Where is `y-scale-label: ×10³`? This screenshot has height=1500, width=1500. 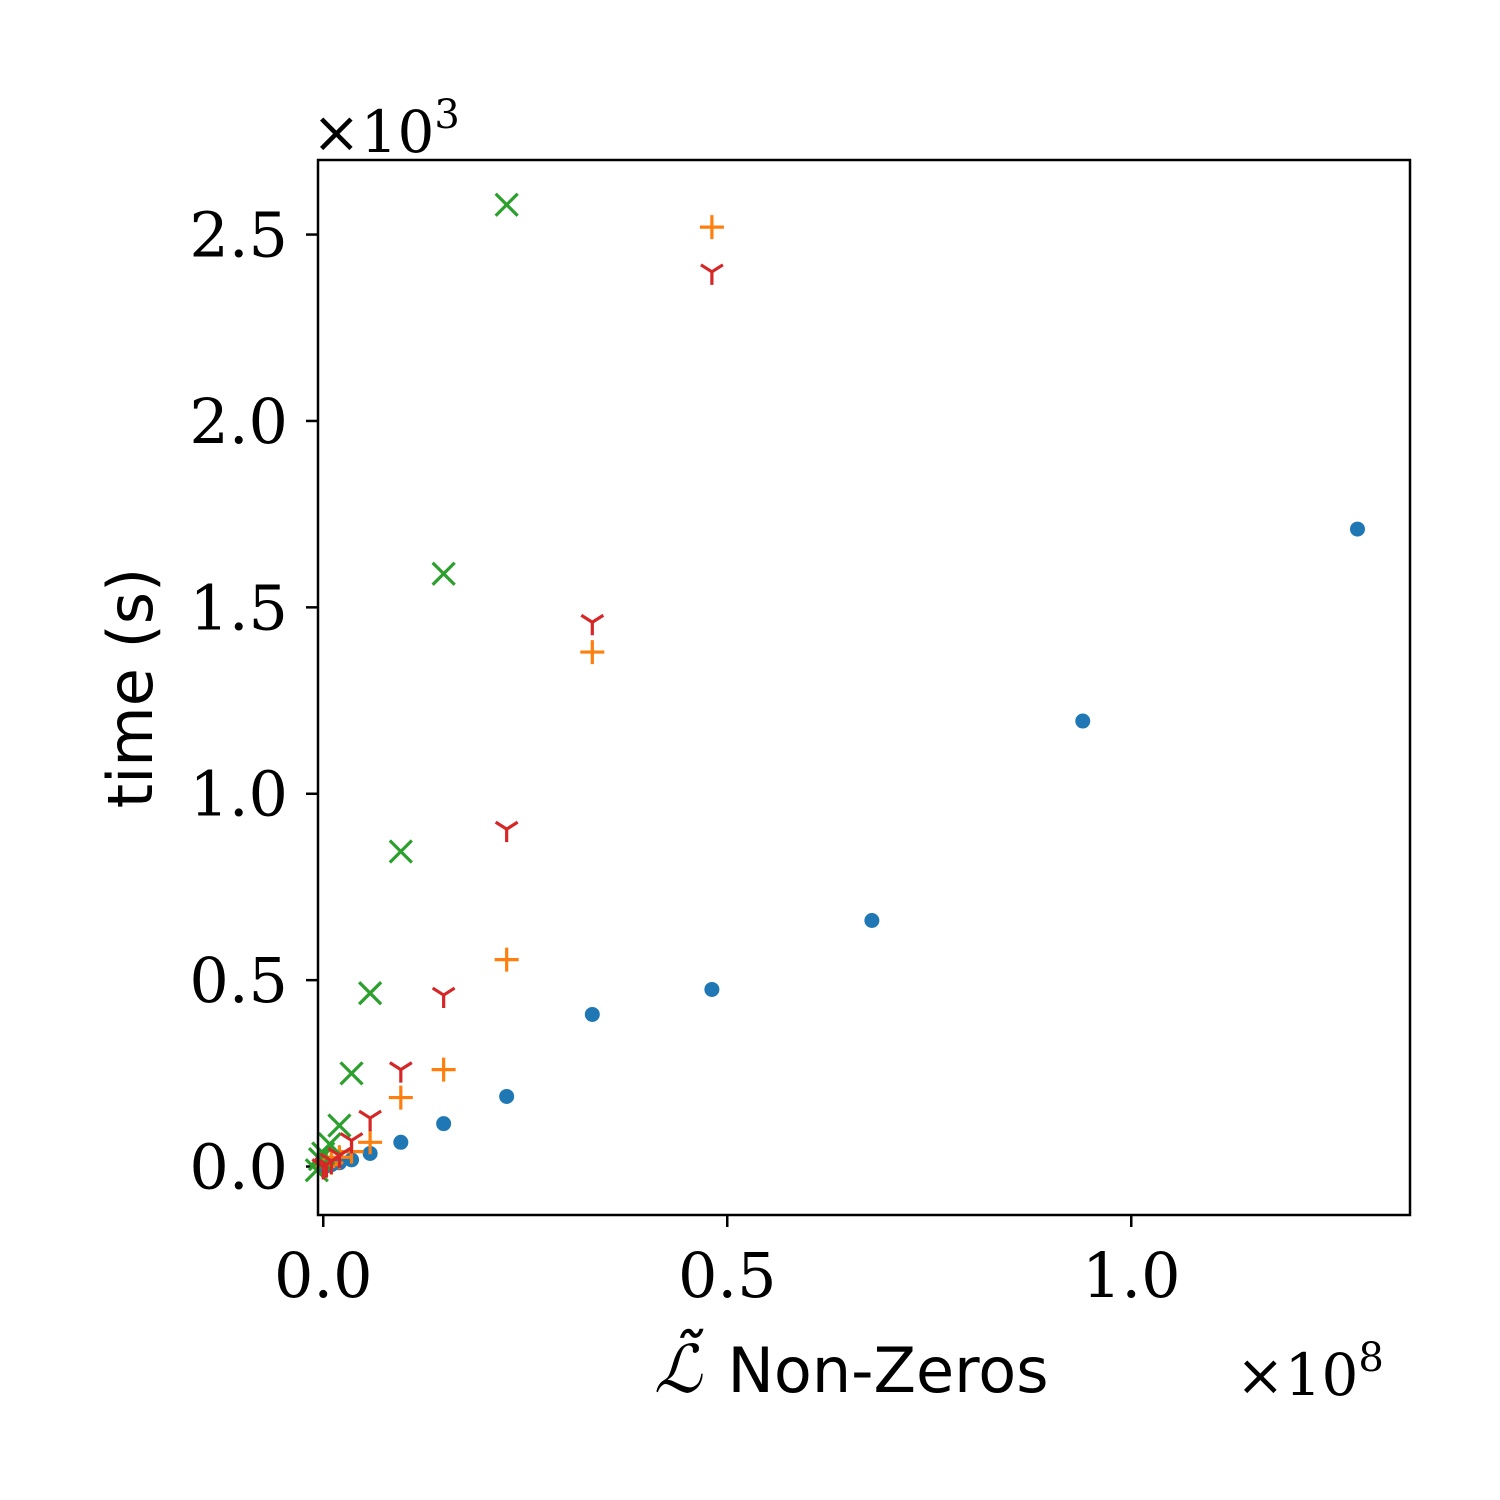
y-scale-label: ×10³ is located at coordinates (386, 129).